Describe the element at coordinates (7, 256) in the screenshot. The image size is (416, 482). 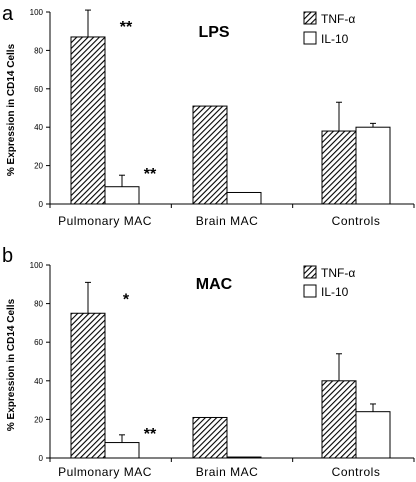
I see `panel-letter: b` at that location.